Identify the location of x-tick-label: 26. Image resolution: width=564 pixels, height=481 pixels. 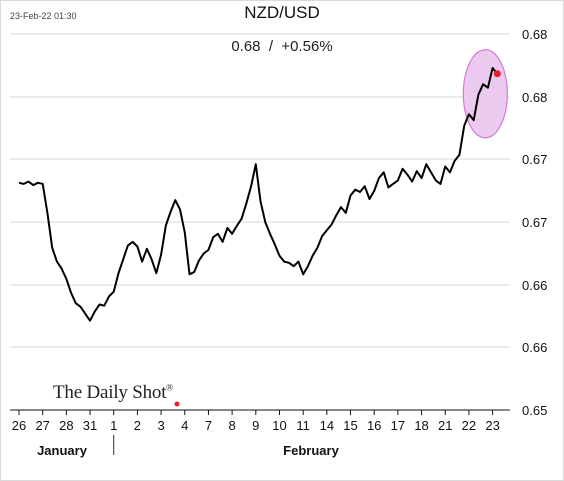
(19, 425).